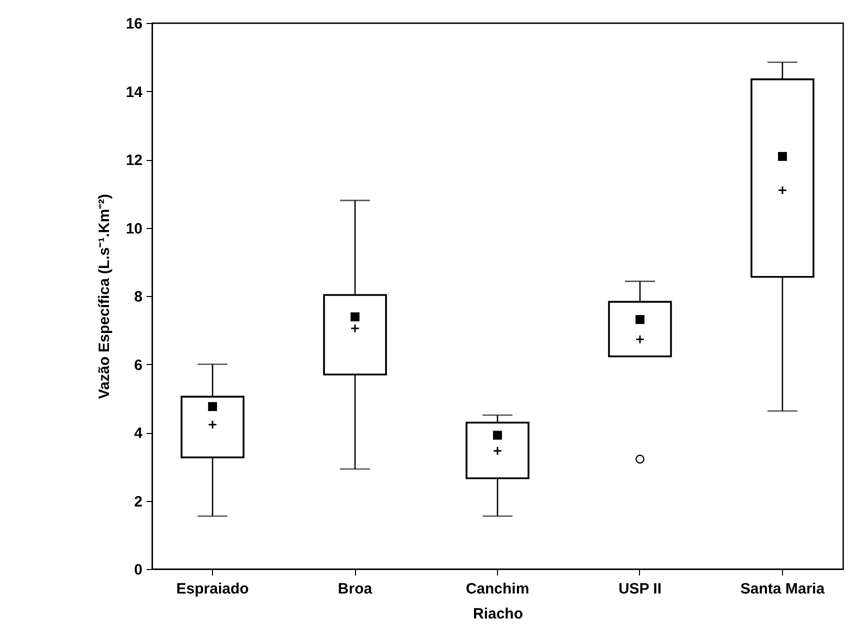 This screenshot has height=633, width=857. What do you see at coordinates (104, 297) in the screenshot?
I see `y-axis-title: Vazão Específica (L.s⁻¹.Km⁻²)` at bounding box center [104, 297].